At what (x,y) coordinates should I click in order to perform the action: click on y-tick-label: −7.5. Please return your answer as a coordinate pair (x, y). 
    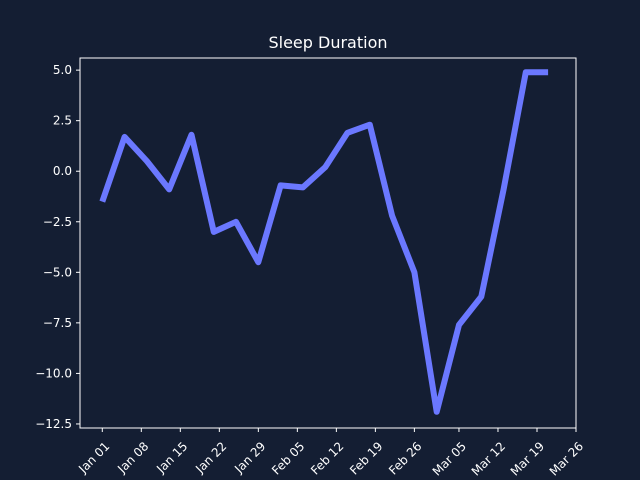
    Looking at the image, I should click on (57, 323).